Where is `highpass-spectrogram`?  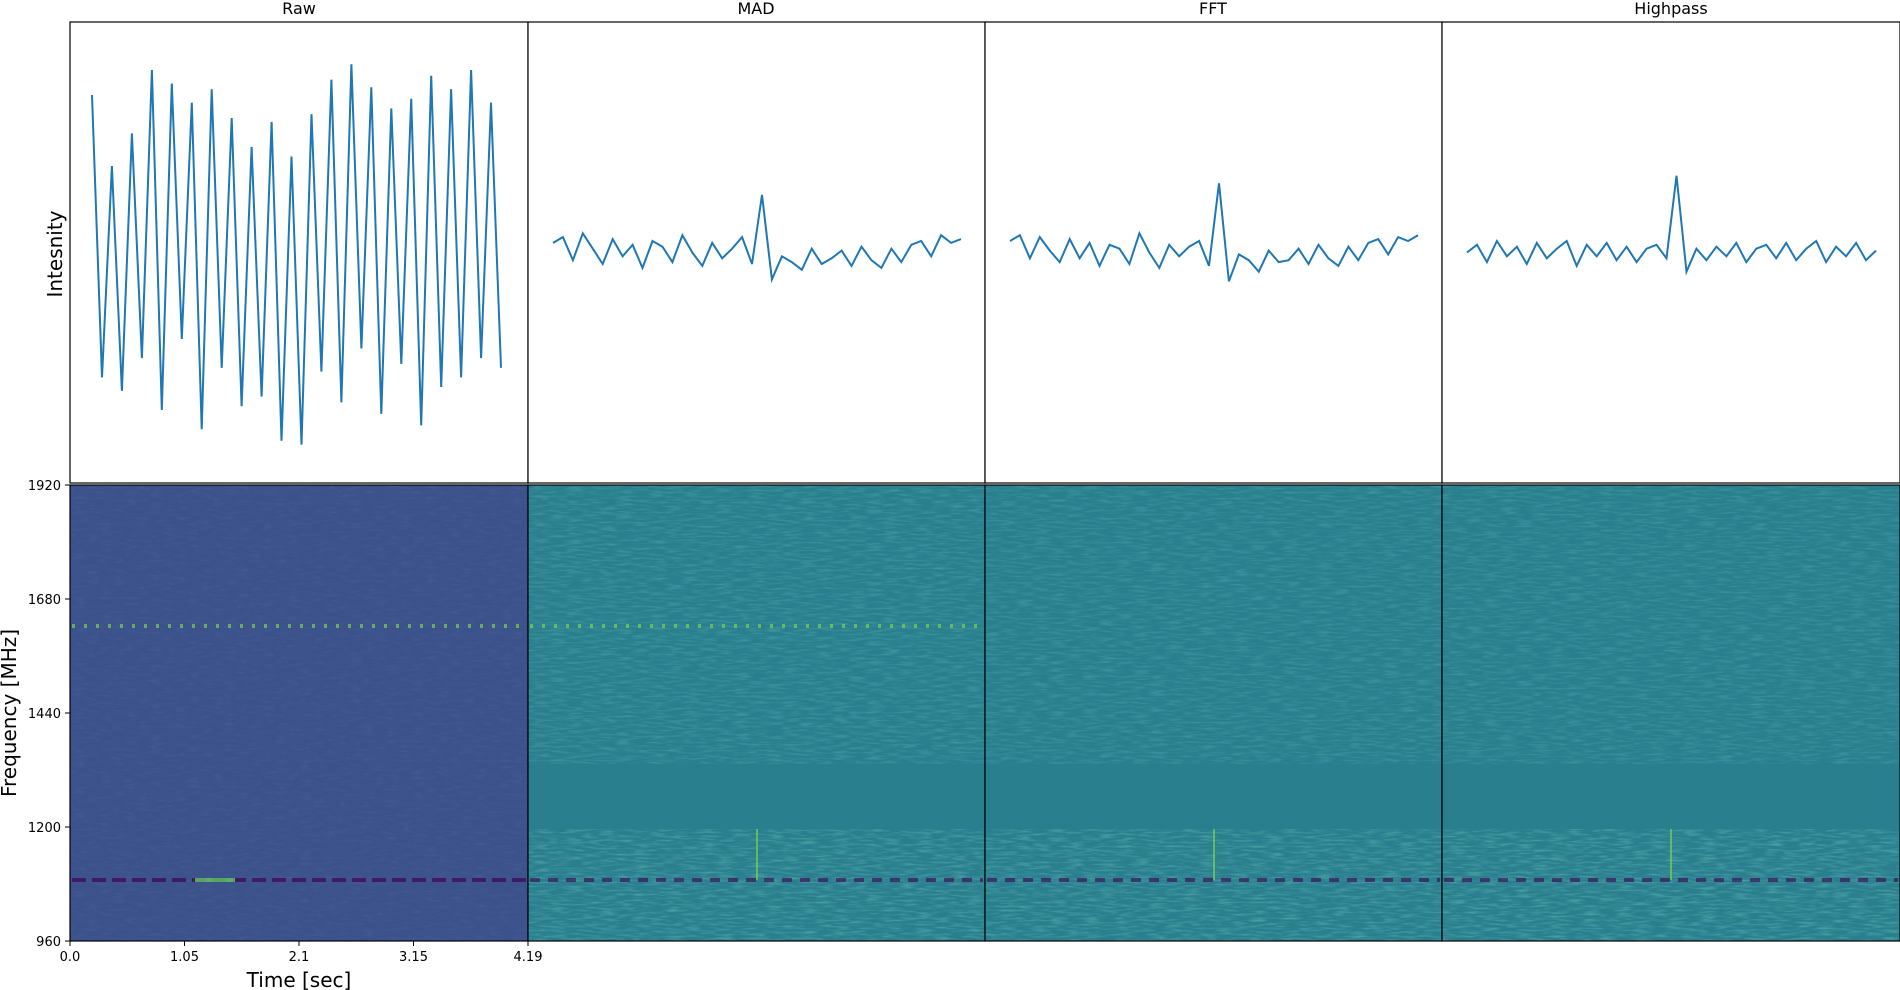
highpass-spectrogram is located at coordinates (1670, 713).